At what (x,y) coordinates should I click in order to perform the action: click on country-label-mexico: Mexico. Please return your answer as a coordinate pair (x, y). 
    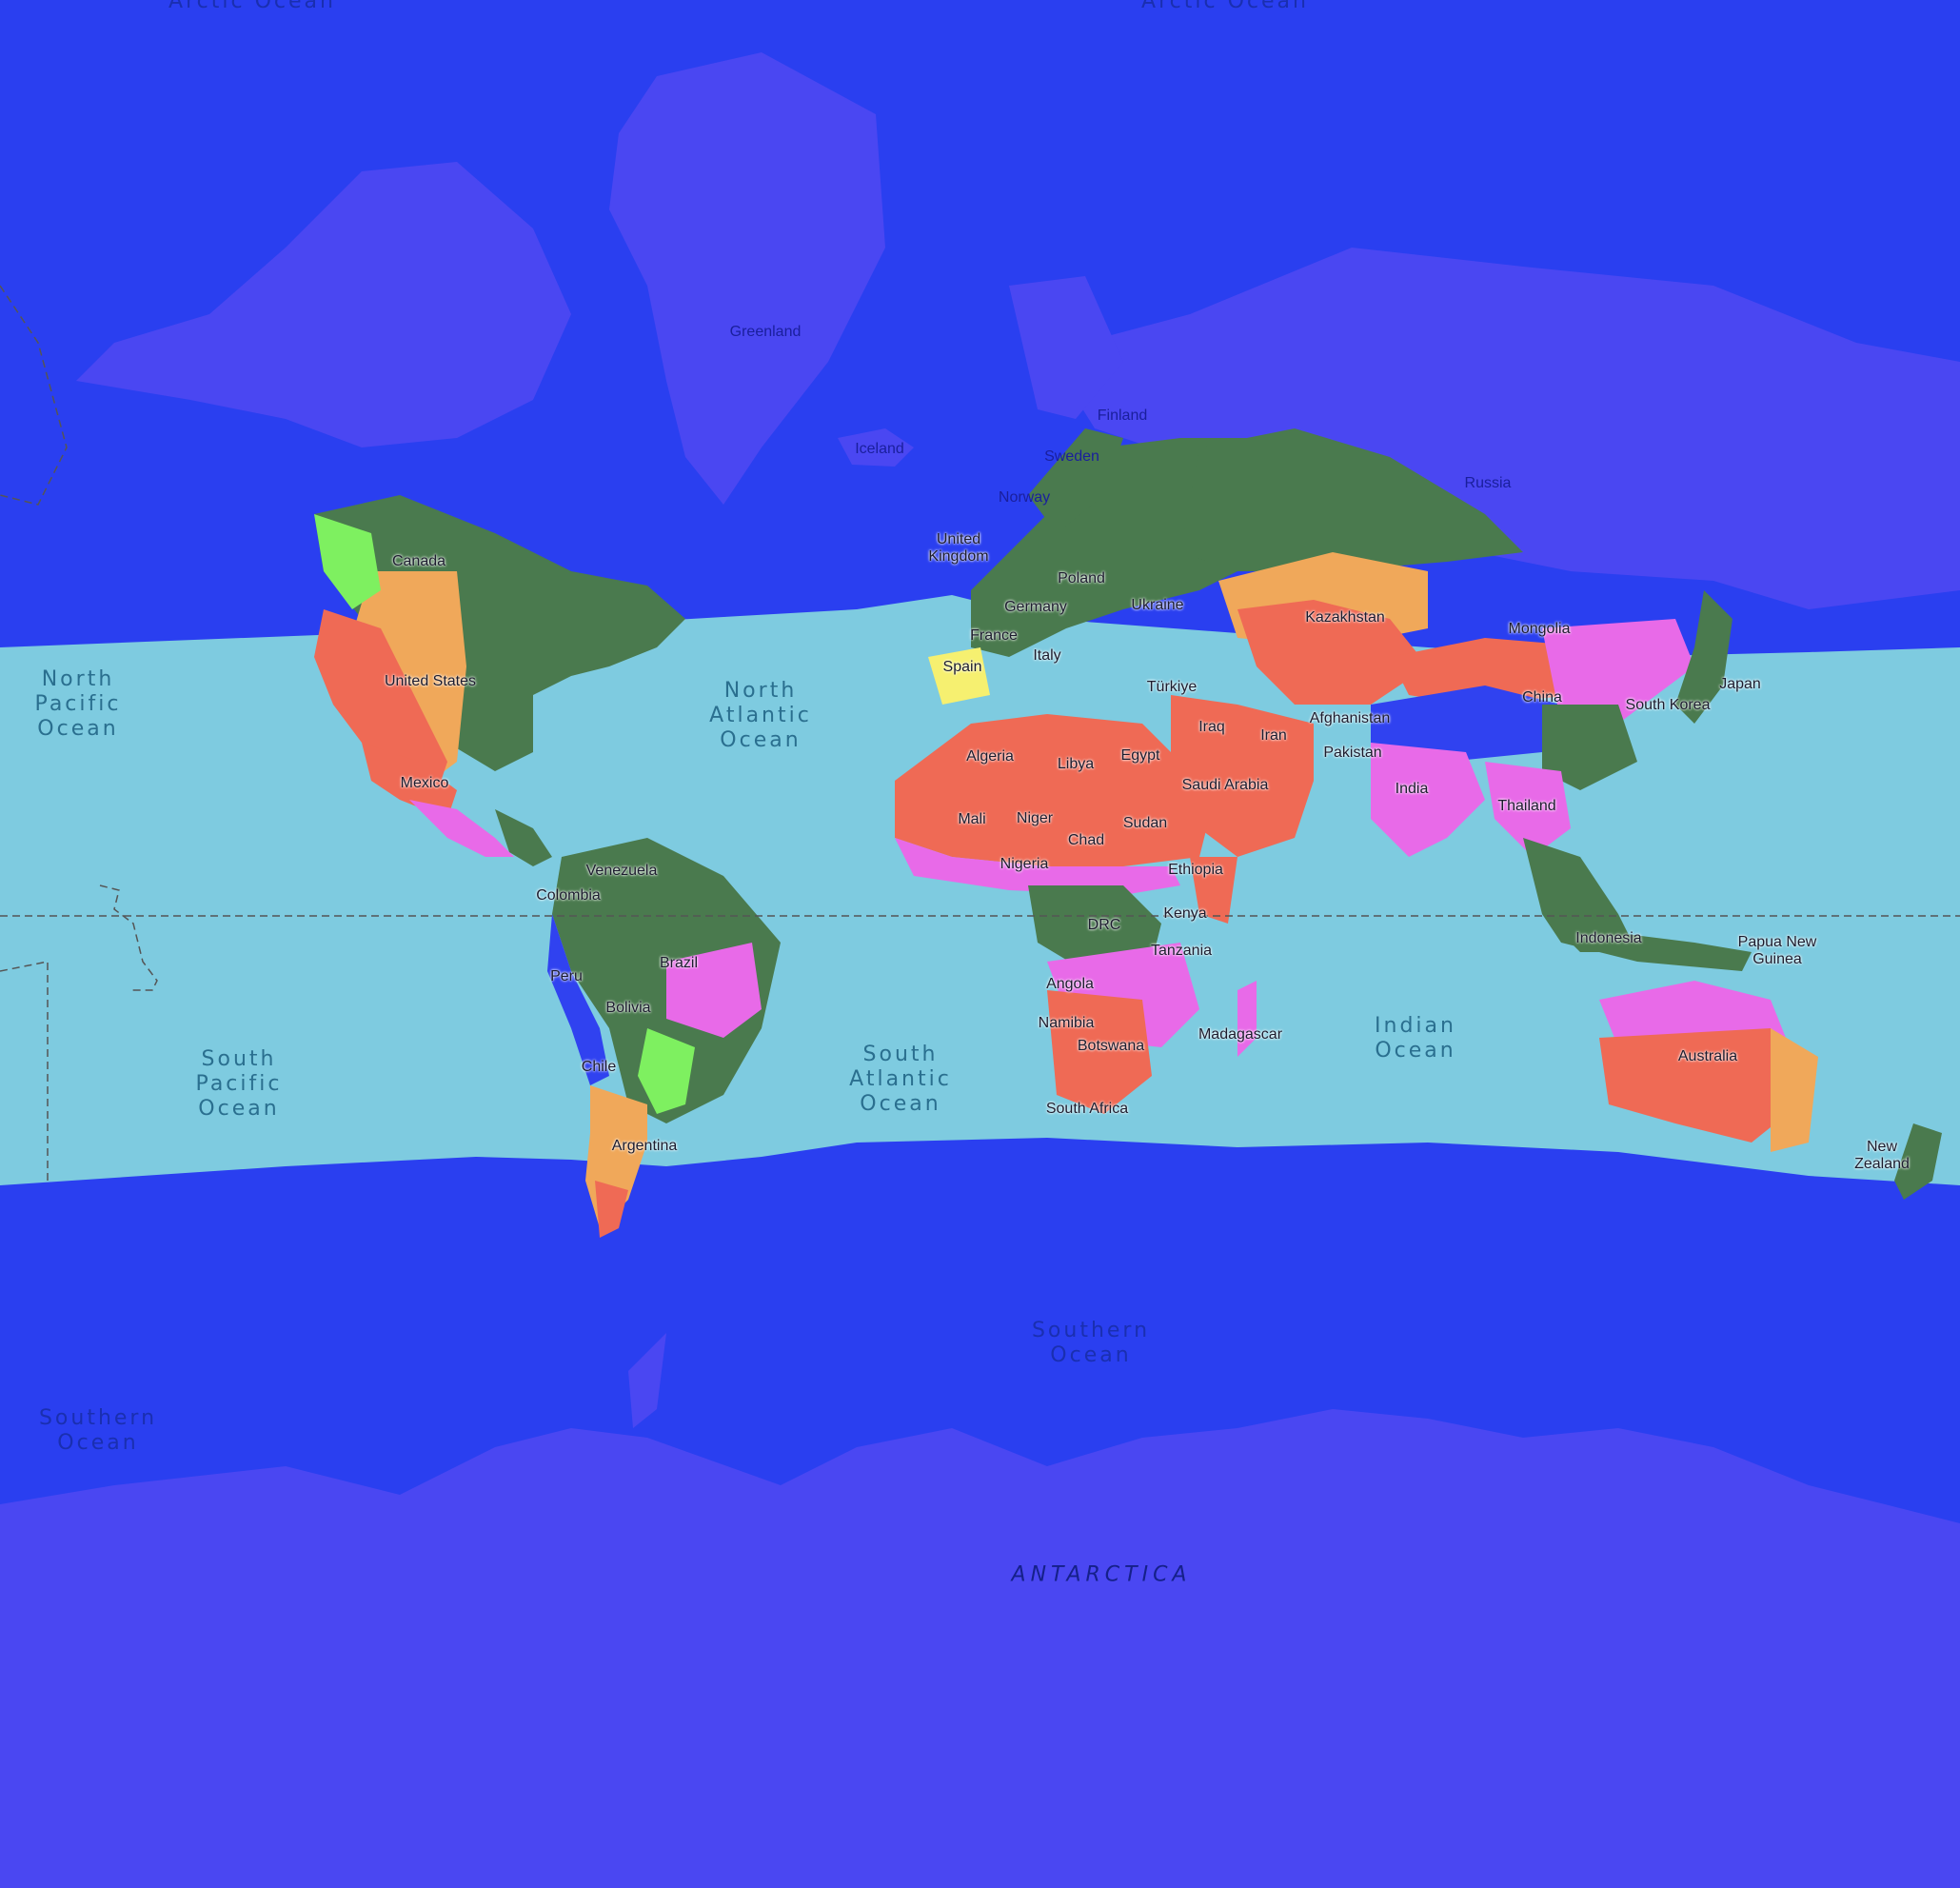
    Looking at the image, I should click on (424, 783).